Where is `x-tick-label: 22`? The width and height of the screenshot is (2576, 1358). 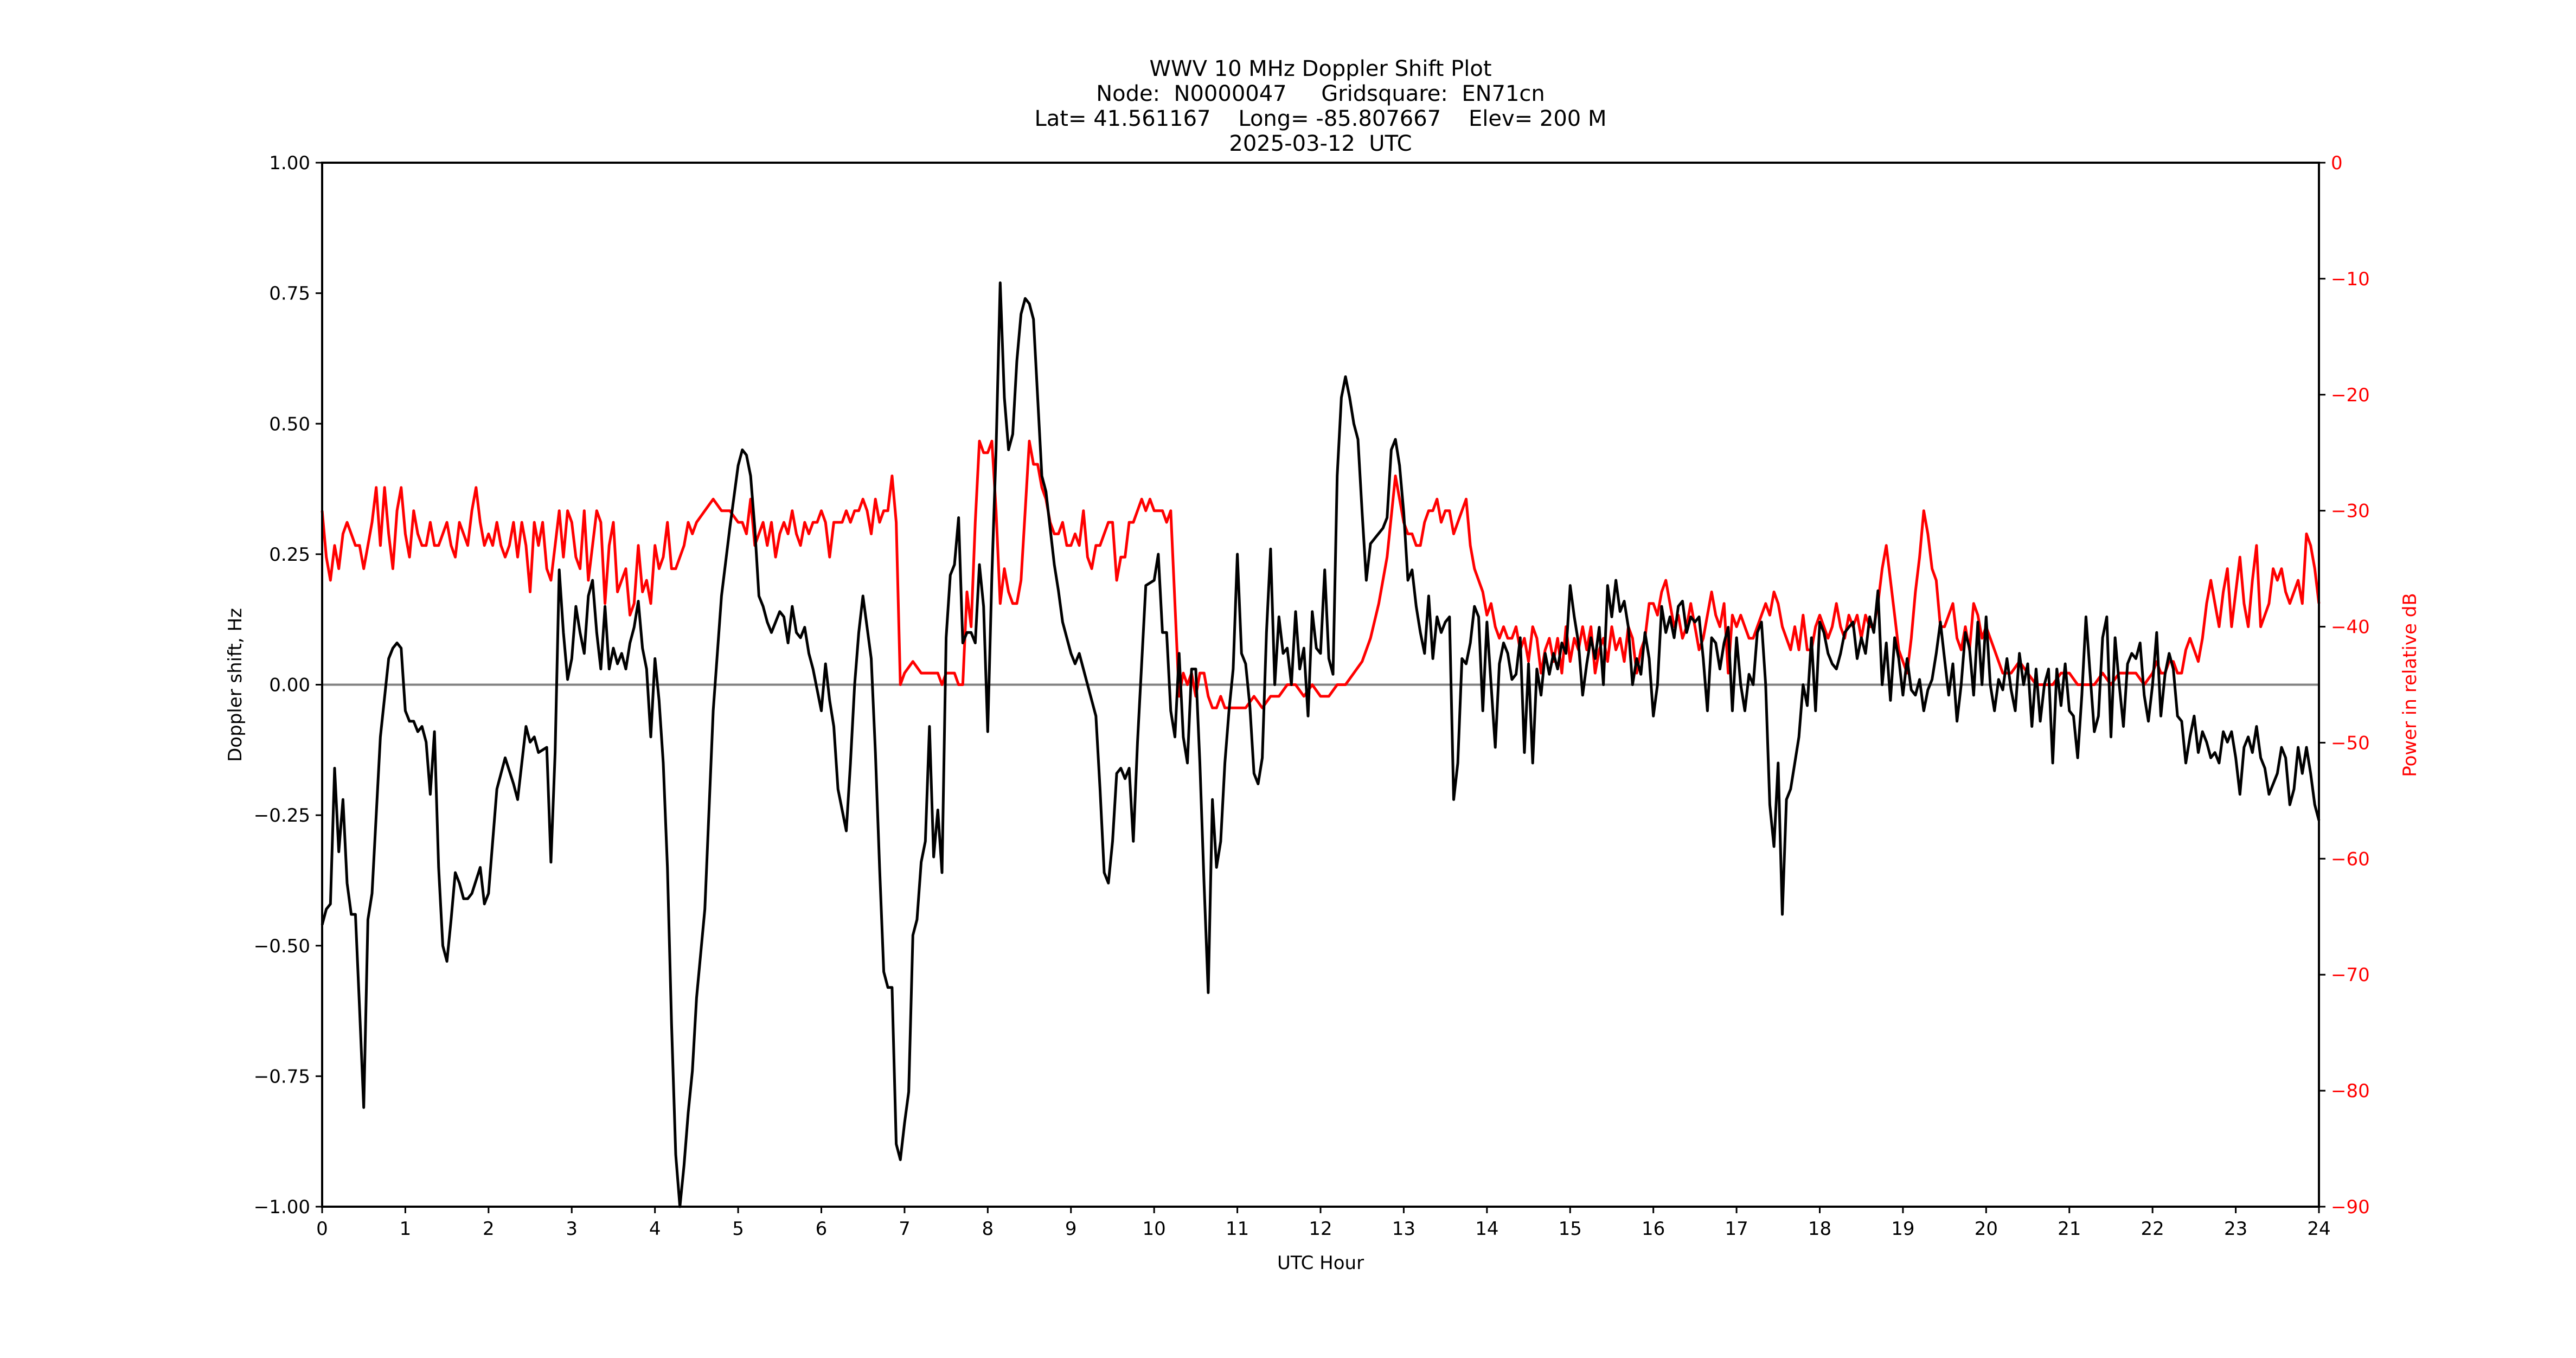
x-tick-label: 22 is located at coordinates (2152, 1229).